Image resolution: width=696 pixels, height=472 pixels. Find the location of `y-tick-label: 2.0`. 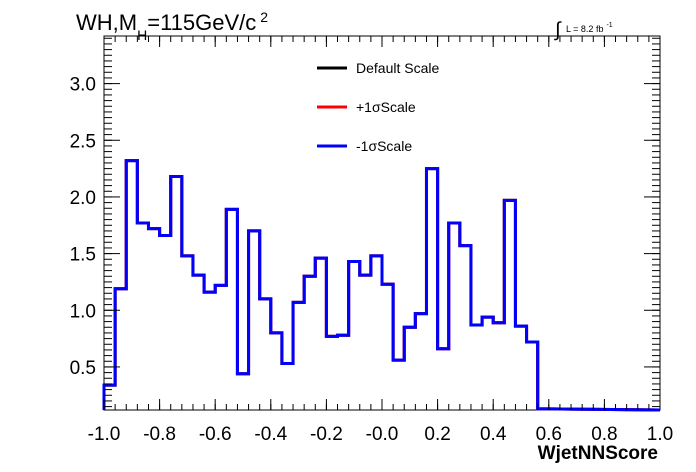

y-tick-label: 2.0 is located at coordinates (83, 198).